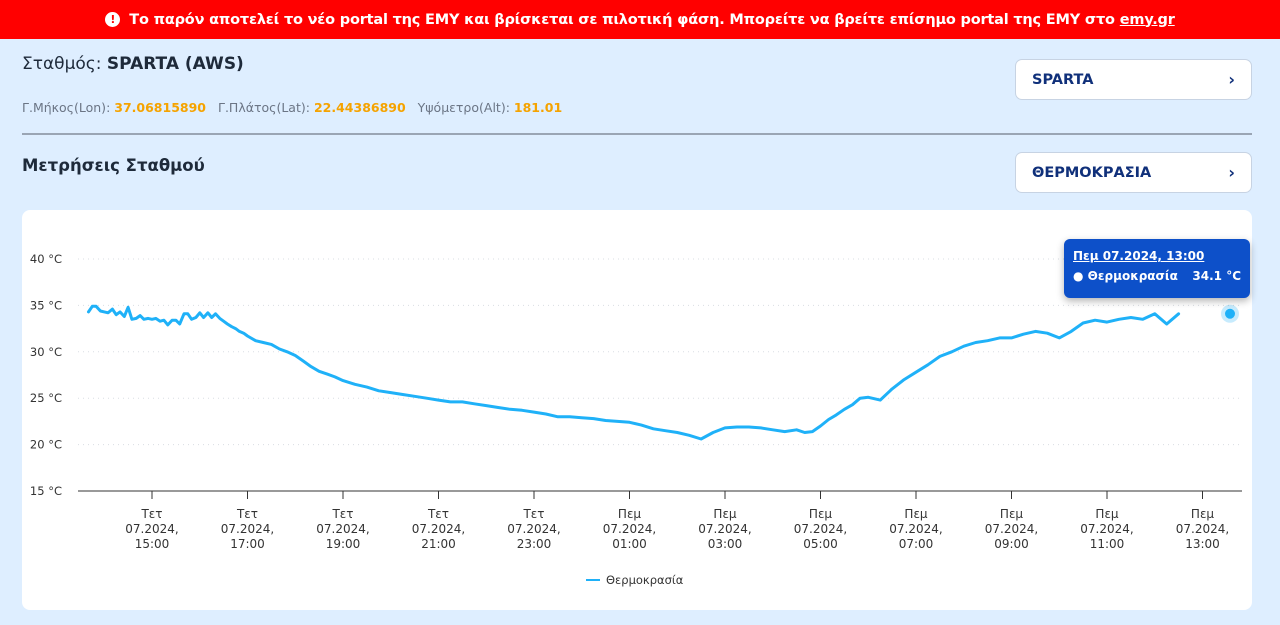  Describe the element at coordinates (151, 529) in the screenshot. I see `x-tick-label: Τετ 07.2024, 15:00` at that location.